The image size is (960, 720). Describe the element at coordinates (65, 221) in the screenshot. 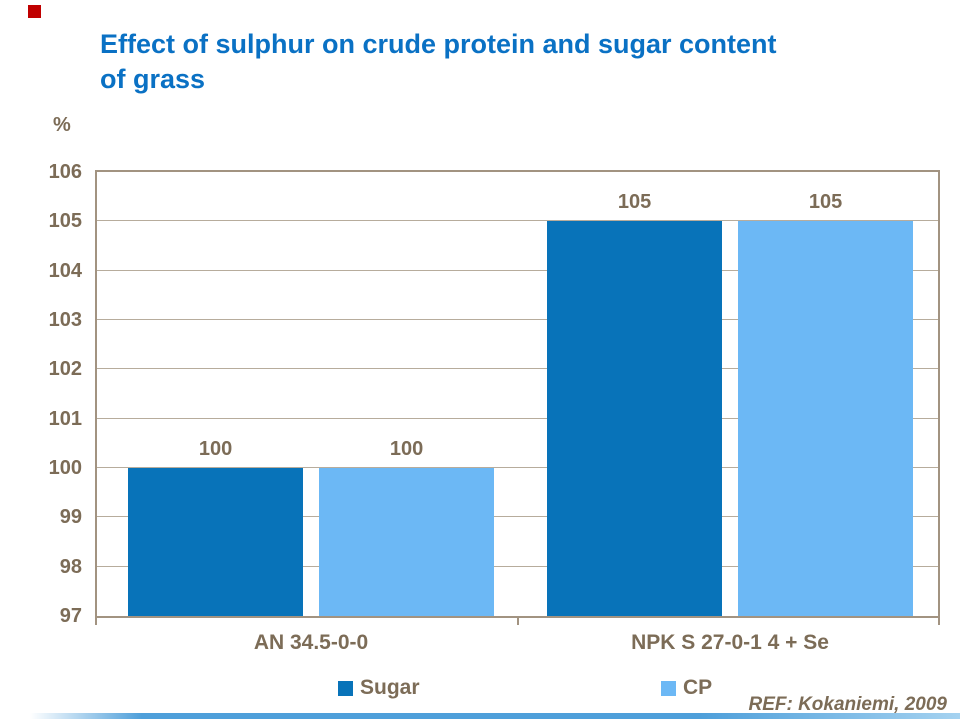

I see `y-tick-label: 105` at that location.